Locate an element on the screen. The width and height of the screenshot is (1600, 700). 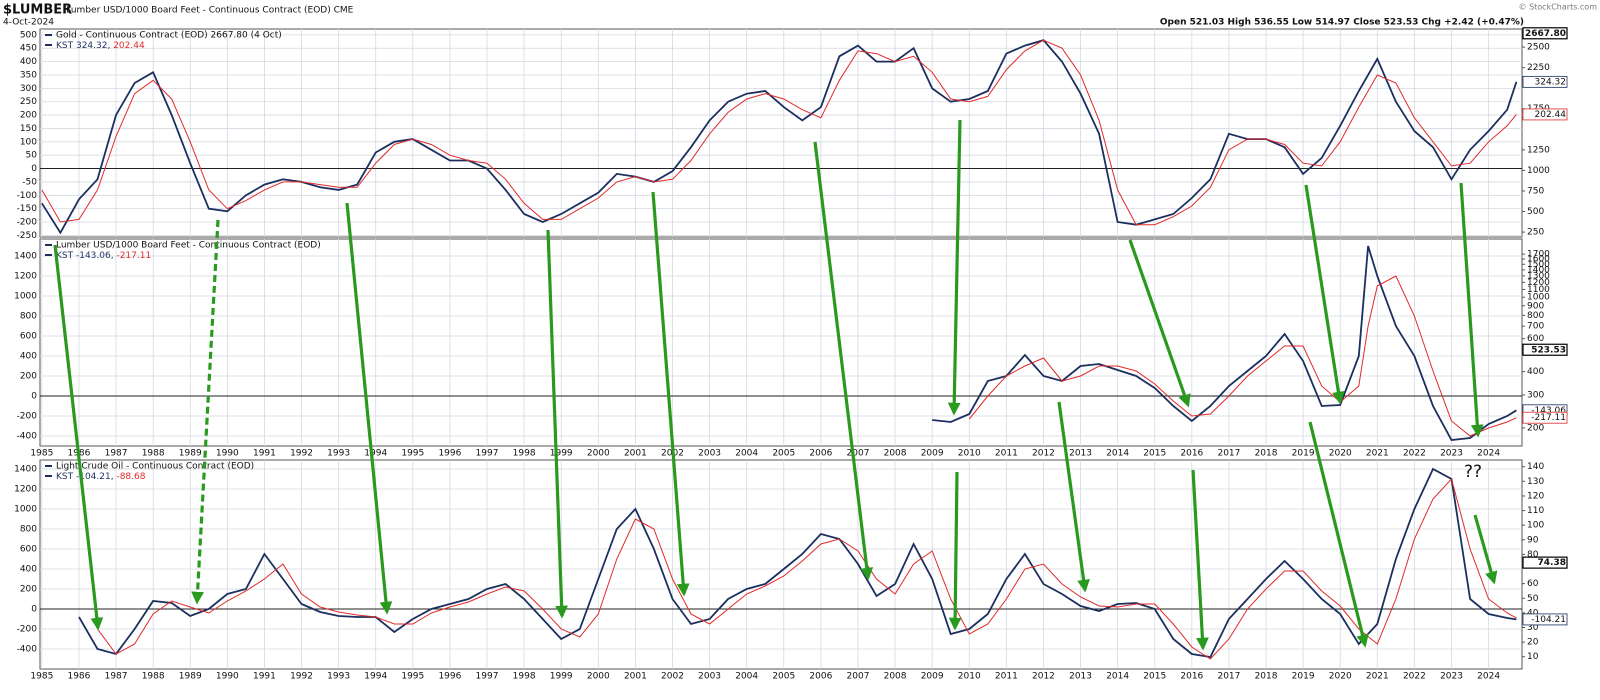
y2-tick-label: 2500 is located at coordinates (1538, 48).